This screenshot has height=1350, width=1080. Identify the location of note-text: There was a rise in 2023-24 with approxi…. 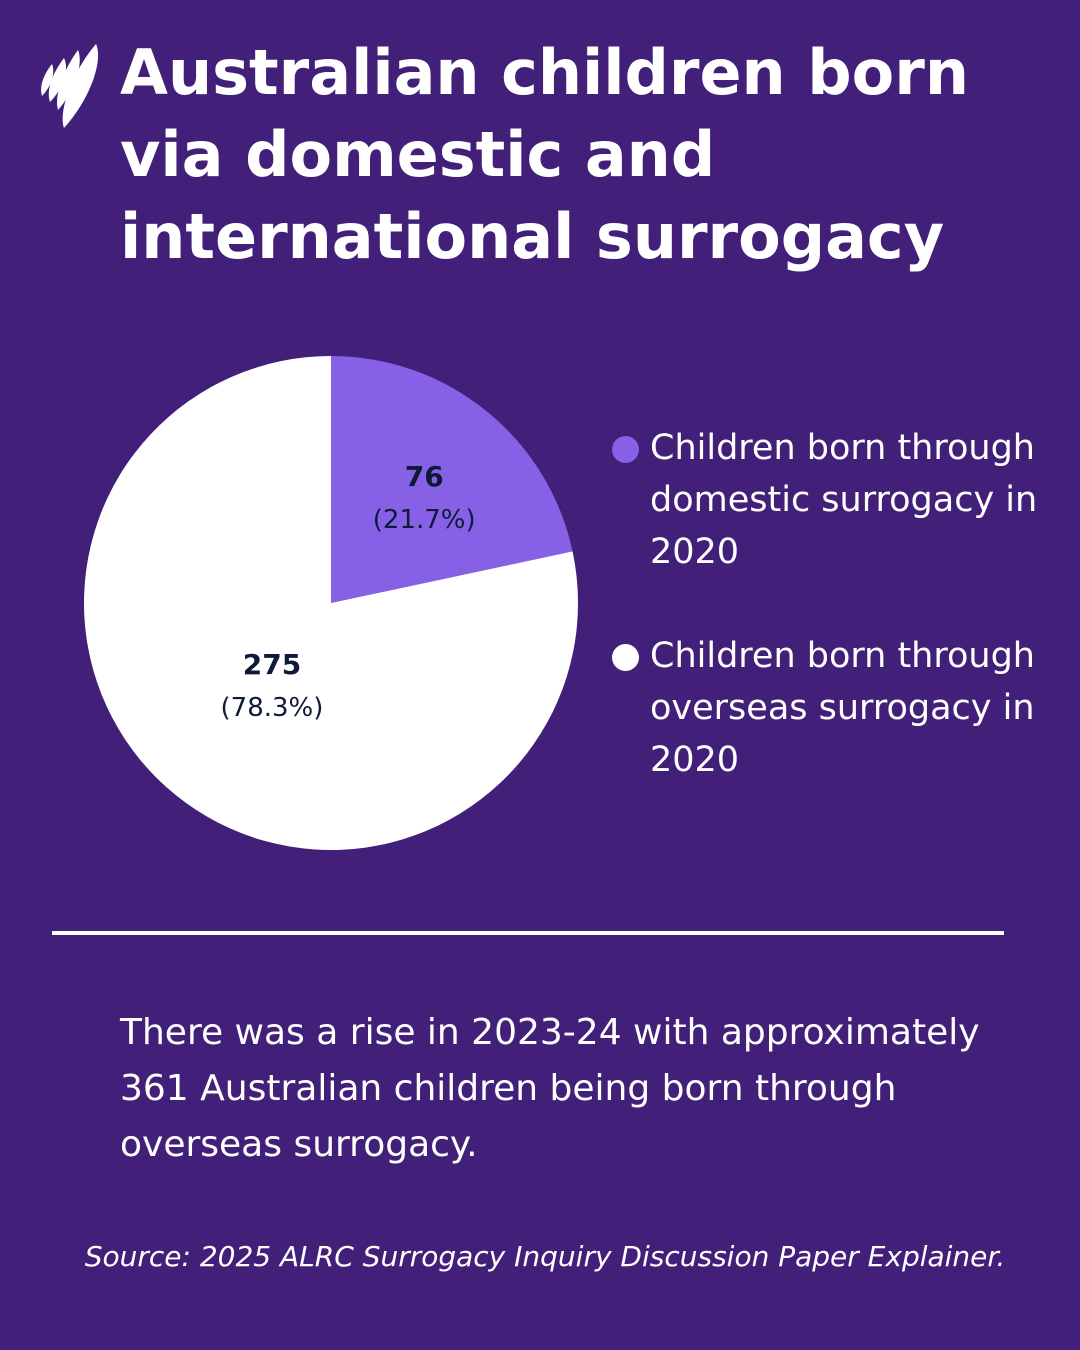
(550, 1088).